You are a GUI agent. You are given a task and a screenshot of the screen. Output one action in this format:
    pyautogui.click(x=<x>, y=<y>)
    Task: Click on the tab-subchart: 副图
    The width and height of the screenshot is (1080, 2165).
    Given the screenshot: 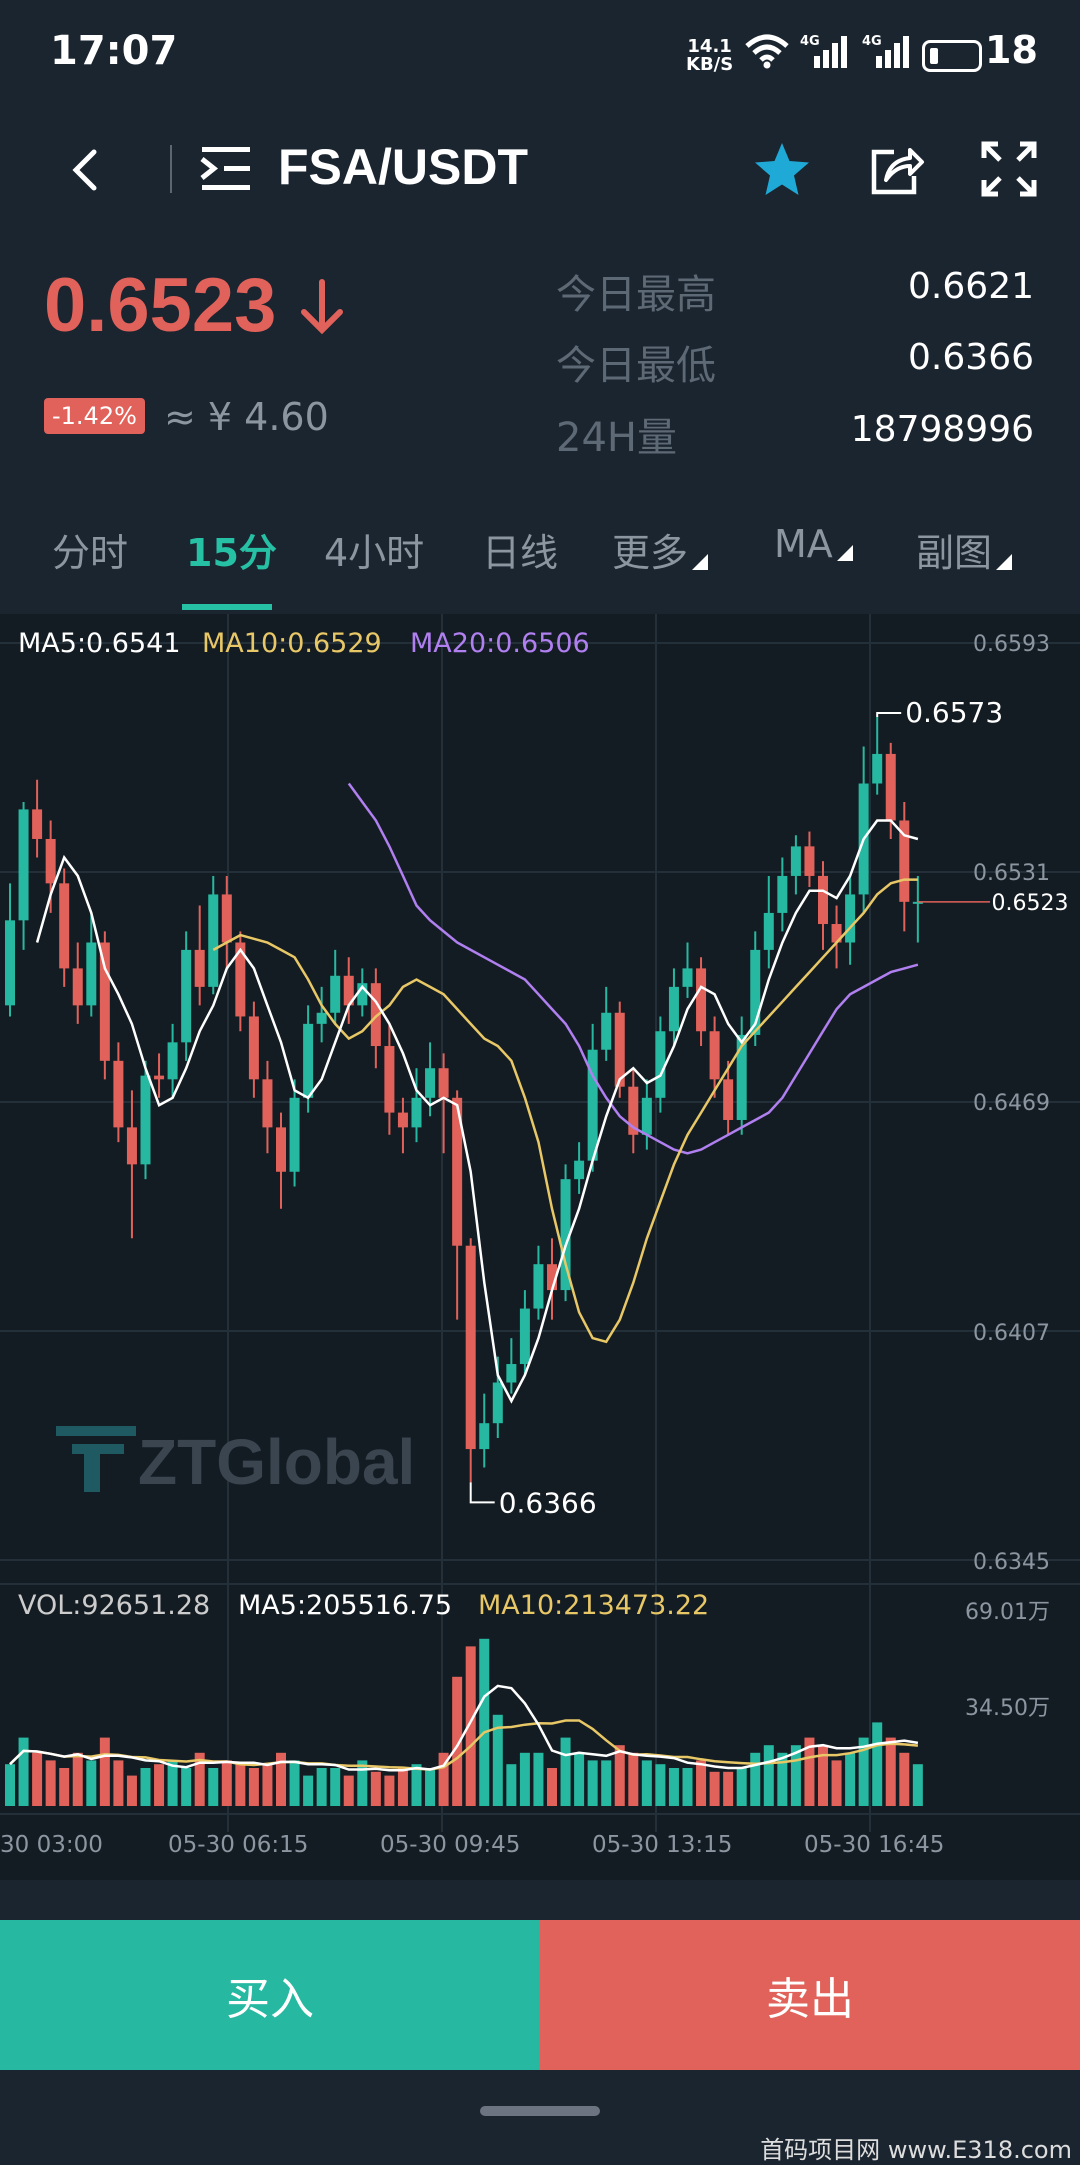 What is the action you would take?
    pyautogui.click(x=964, y=549)
    